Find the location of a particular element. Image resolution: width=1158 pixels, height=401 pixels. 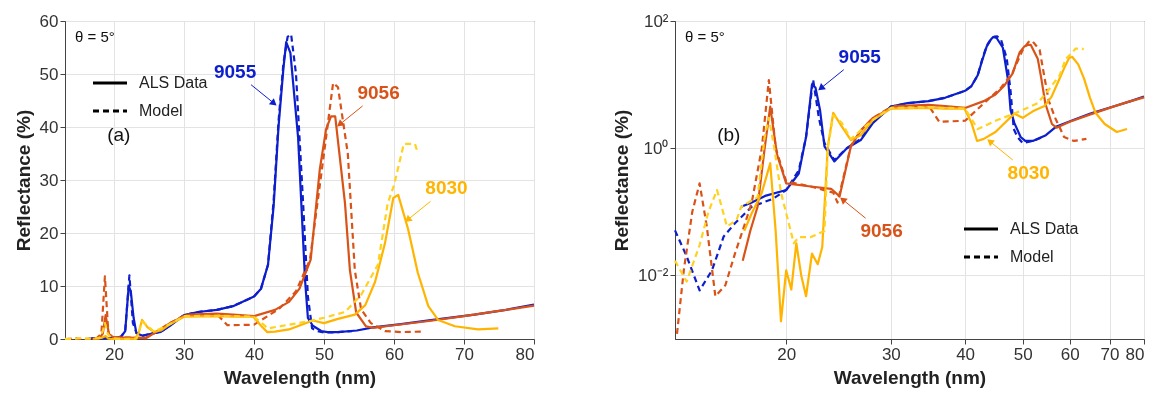

line-series is located at coordinates (295, 267).